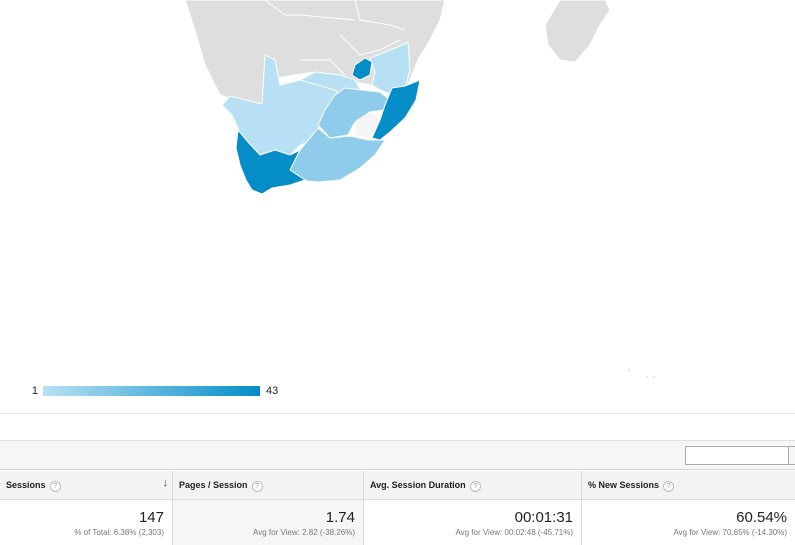 This screenshot has height=545, width=795. Describe the element at coordinates (268, 522) in the screenshot. I see `total-cell-pages-per-session: 1.74 Avg for View: 2.82 (-38.26%)` at that location.